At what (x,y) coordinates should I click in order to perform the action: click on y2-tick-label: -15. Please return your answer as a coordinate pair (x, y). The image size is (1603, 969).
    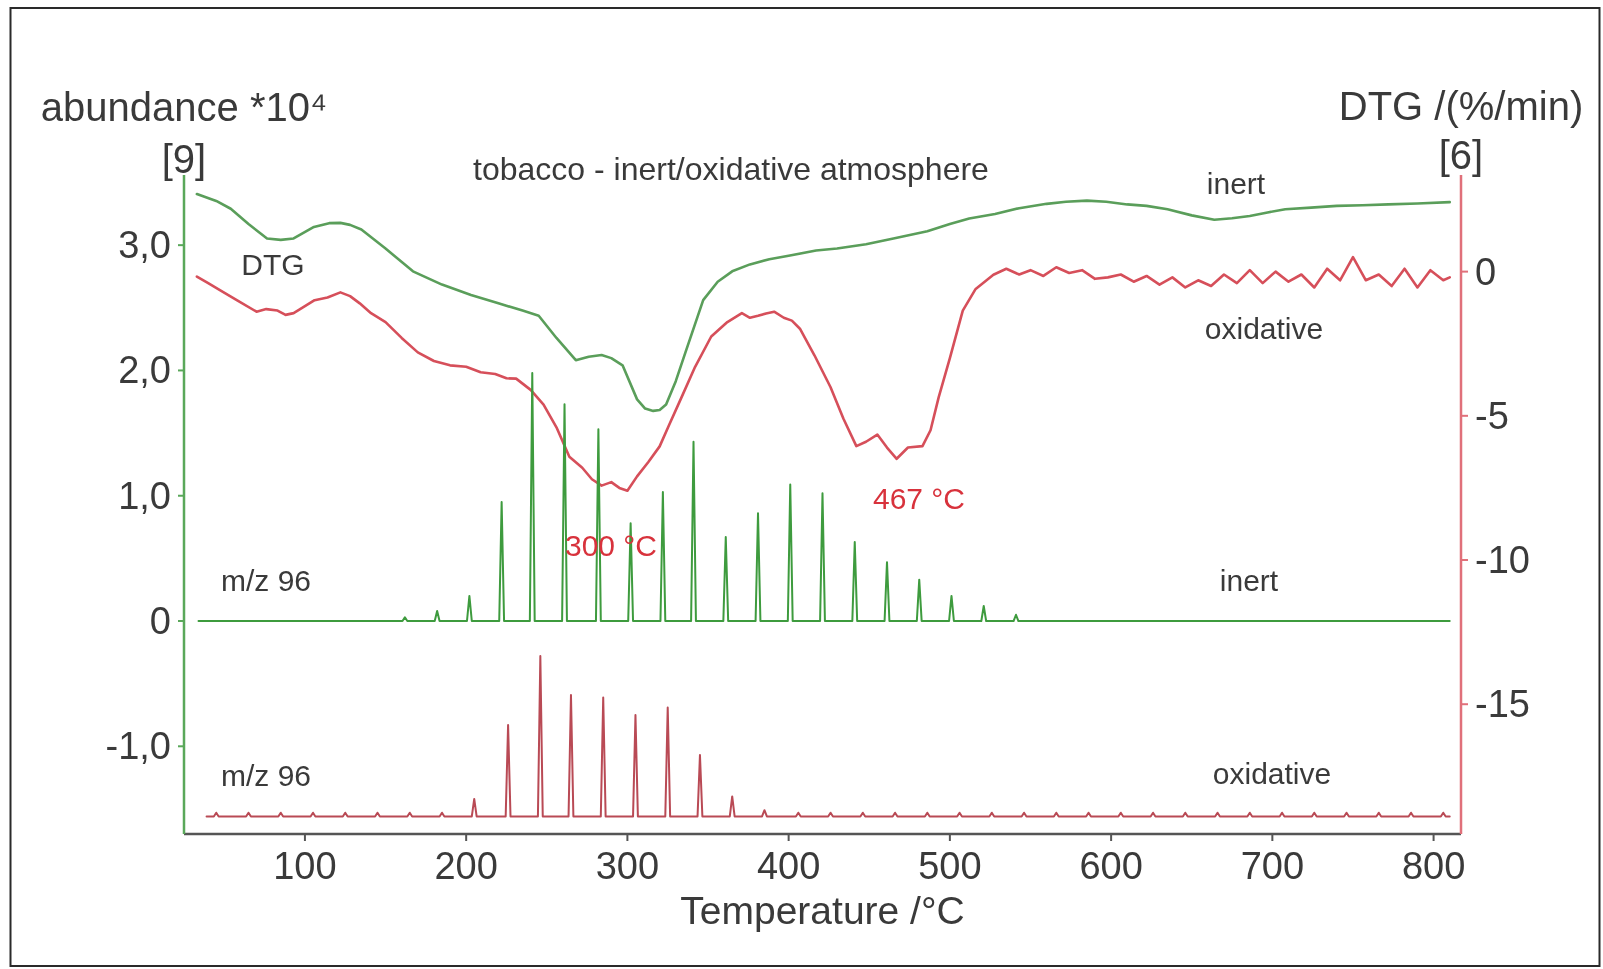
    Looking at the image, I should click on (1502, 704).